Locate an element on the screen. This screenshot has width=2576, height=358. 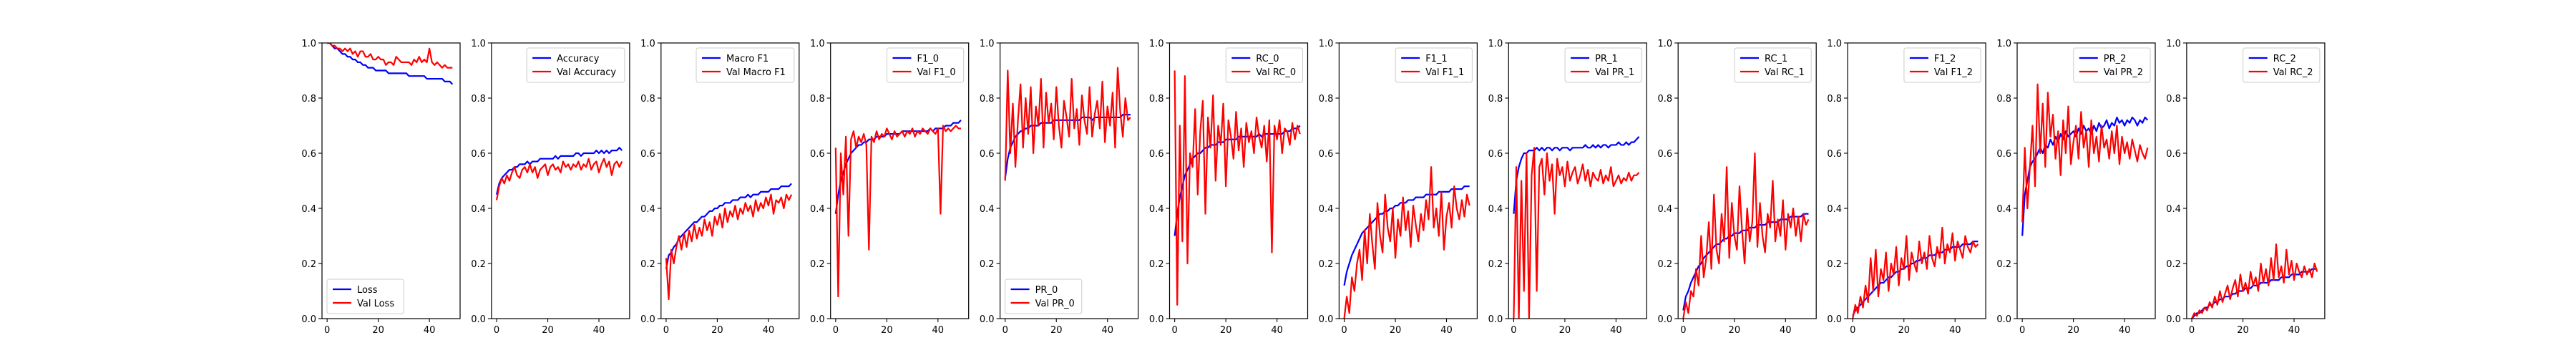
legend-label: Val RC_0 is located at coordinates (1276, 72).